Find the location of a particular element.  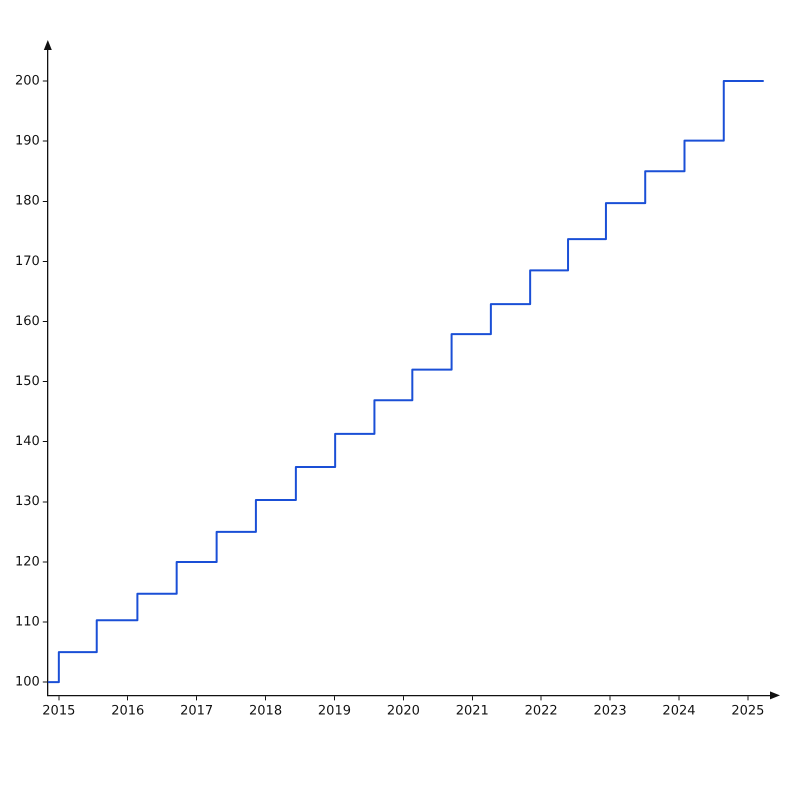

x-tick-label: 2016 is located at coordinates (127, 711).